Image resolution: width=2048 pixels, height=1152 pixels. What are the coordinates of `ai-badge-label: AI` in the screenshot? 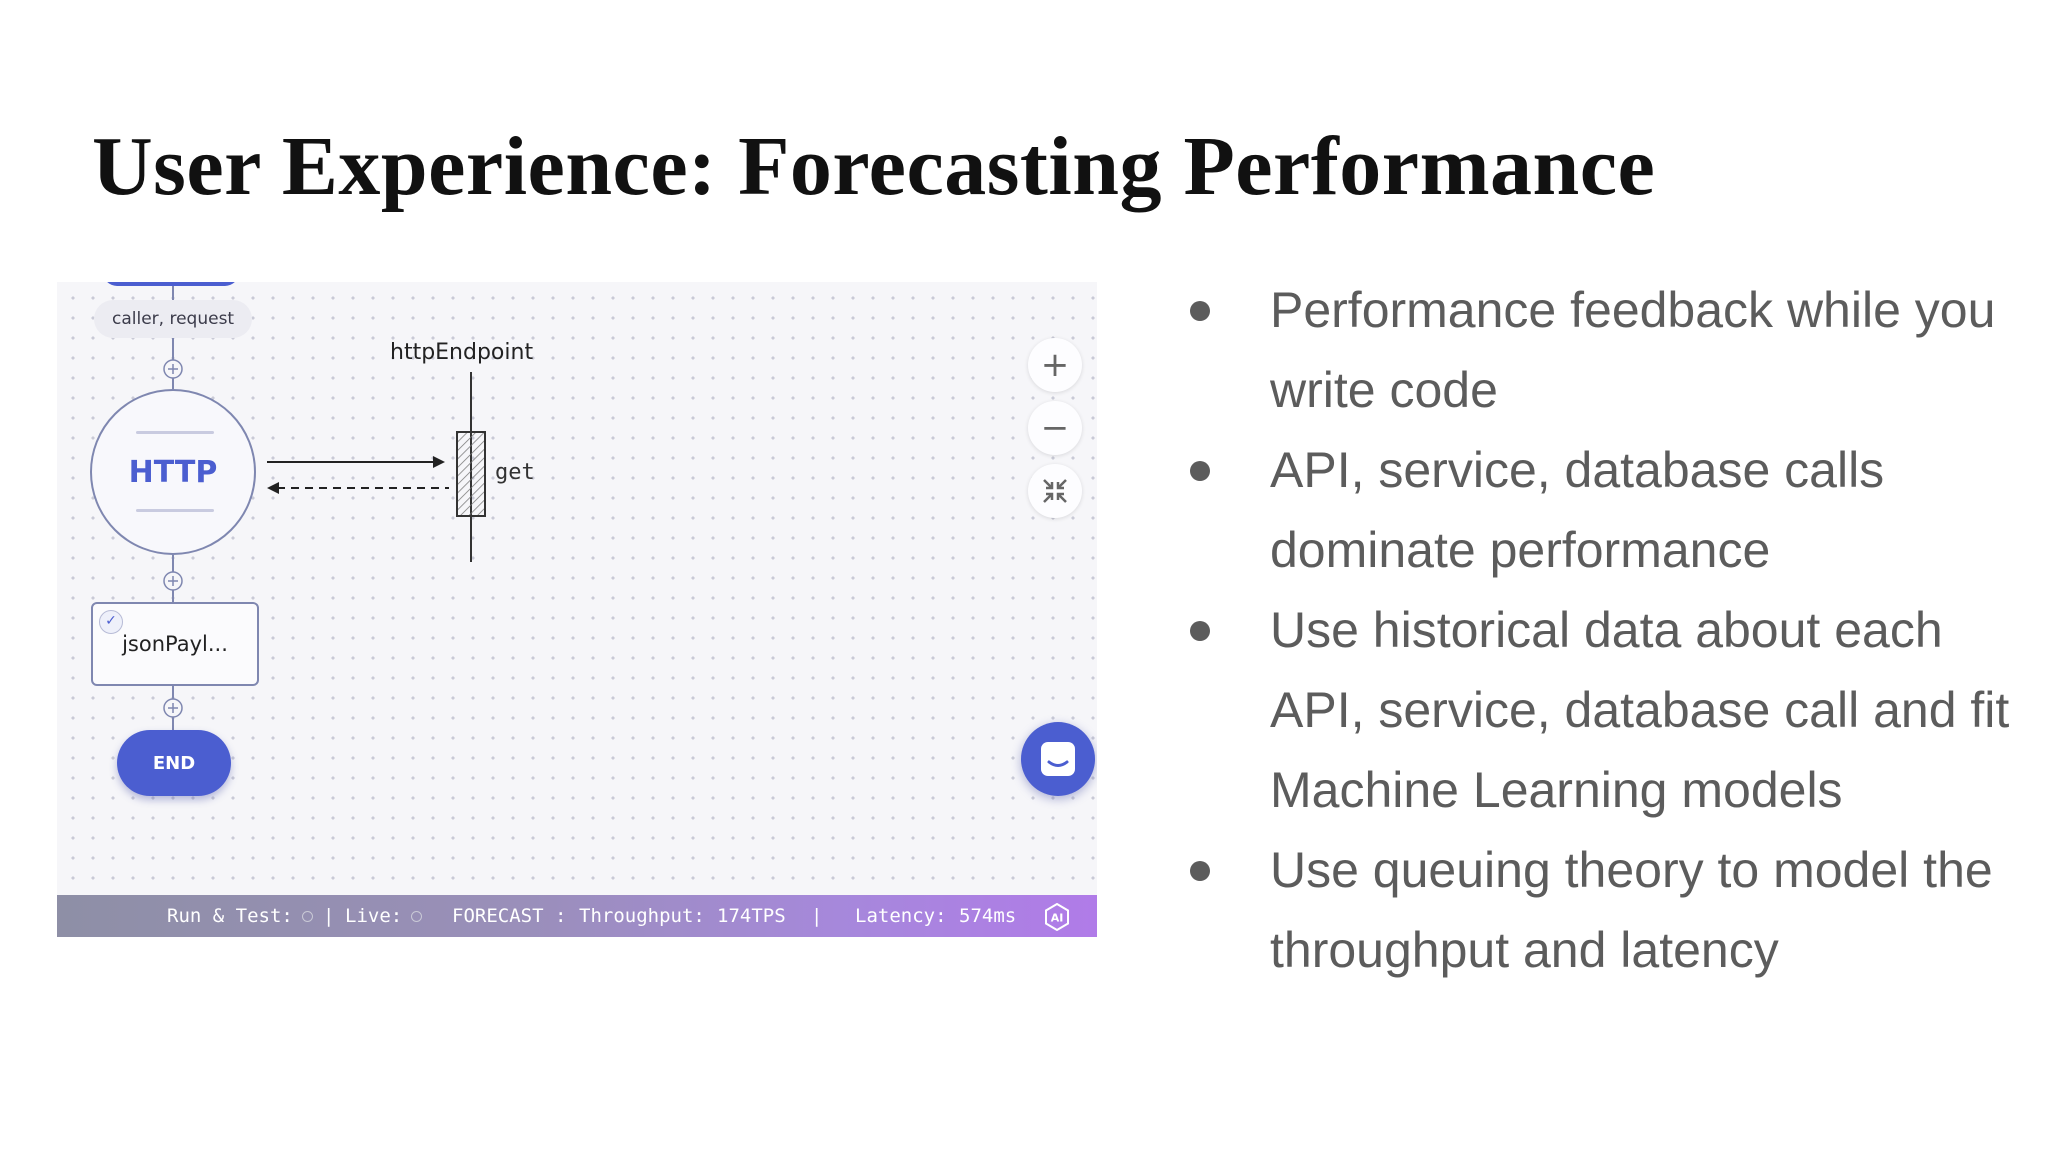 It's located at (1057, 918).